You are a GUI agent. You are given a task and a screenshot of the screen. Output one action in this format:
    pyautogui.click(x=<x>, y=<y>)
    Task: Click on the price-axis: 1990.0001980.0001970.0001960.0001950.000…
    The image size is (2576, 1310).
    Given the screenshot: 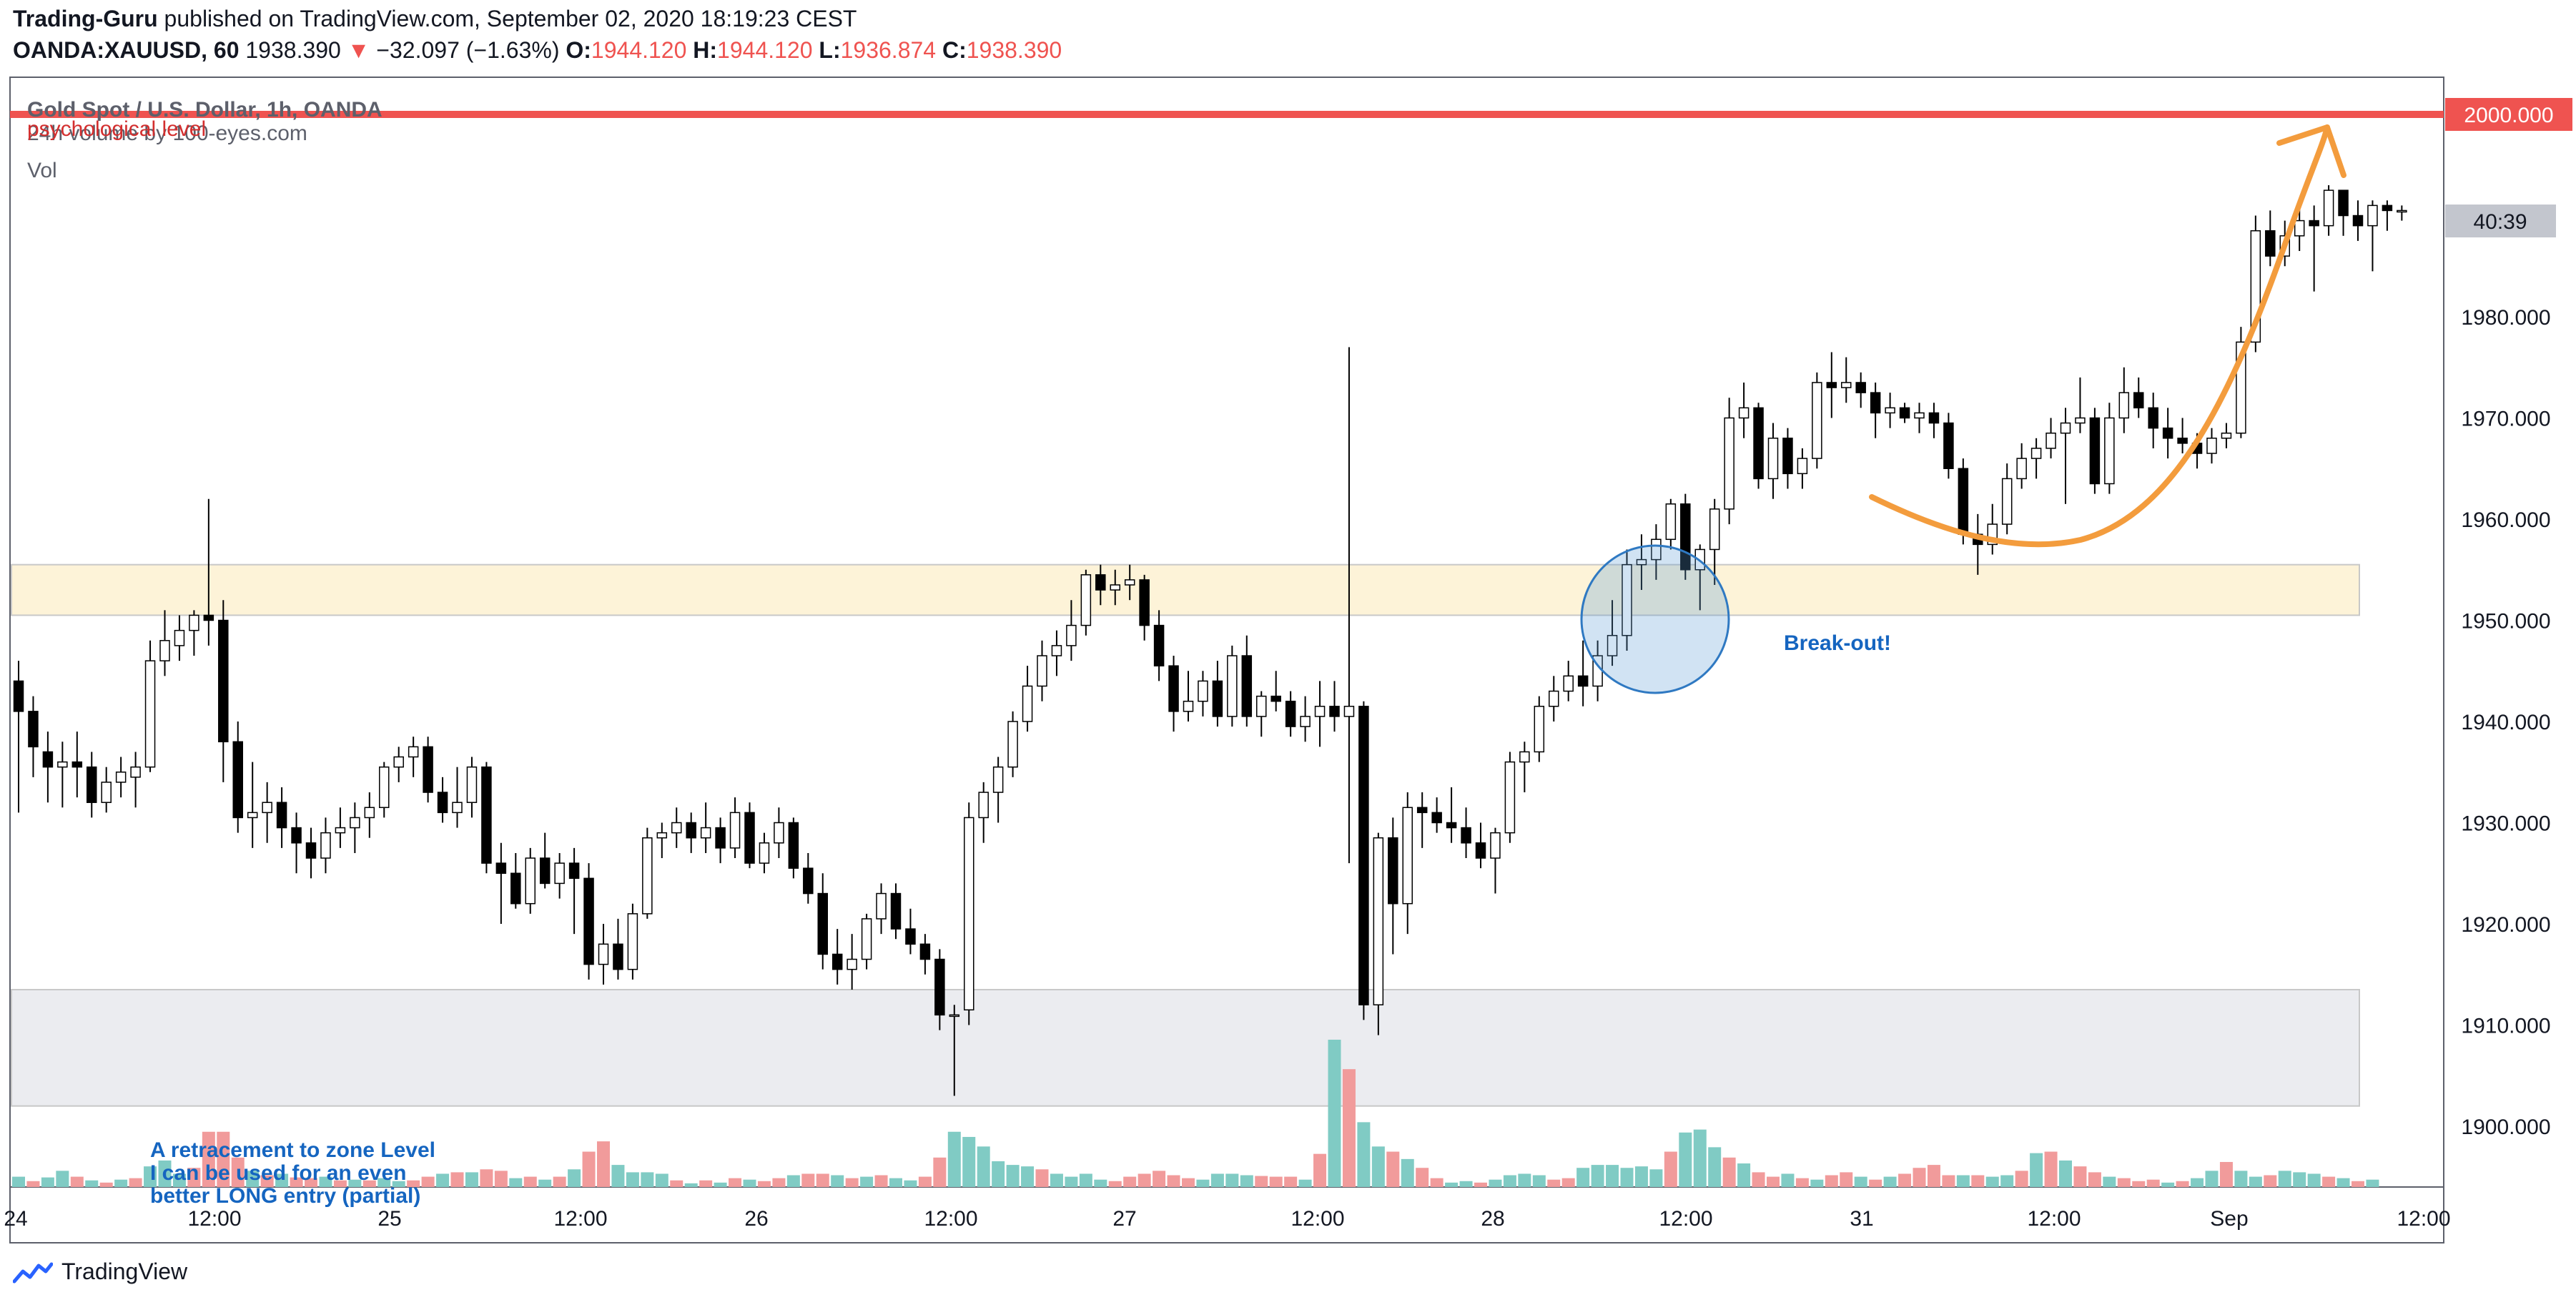 What is the action you would take?
    pyautogui.click(x=2505, y=672)
    